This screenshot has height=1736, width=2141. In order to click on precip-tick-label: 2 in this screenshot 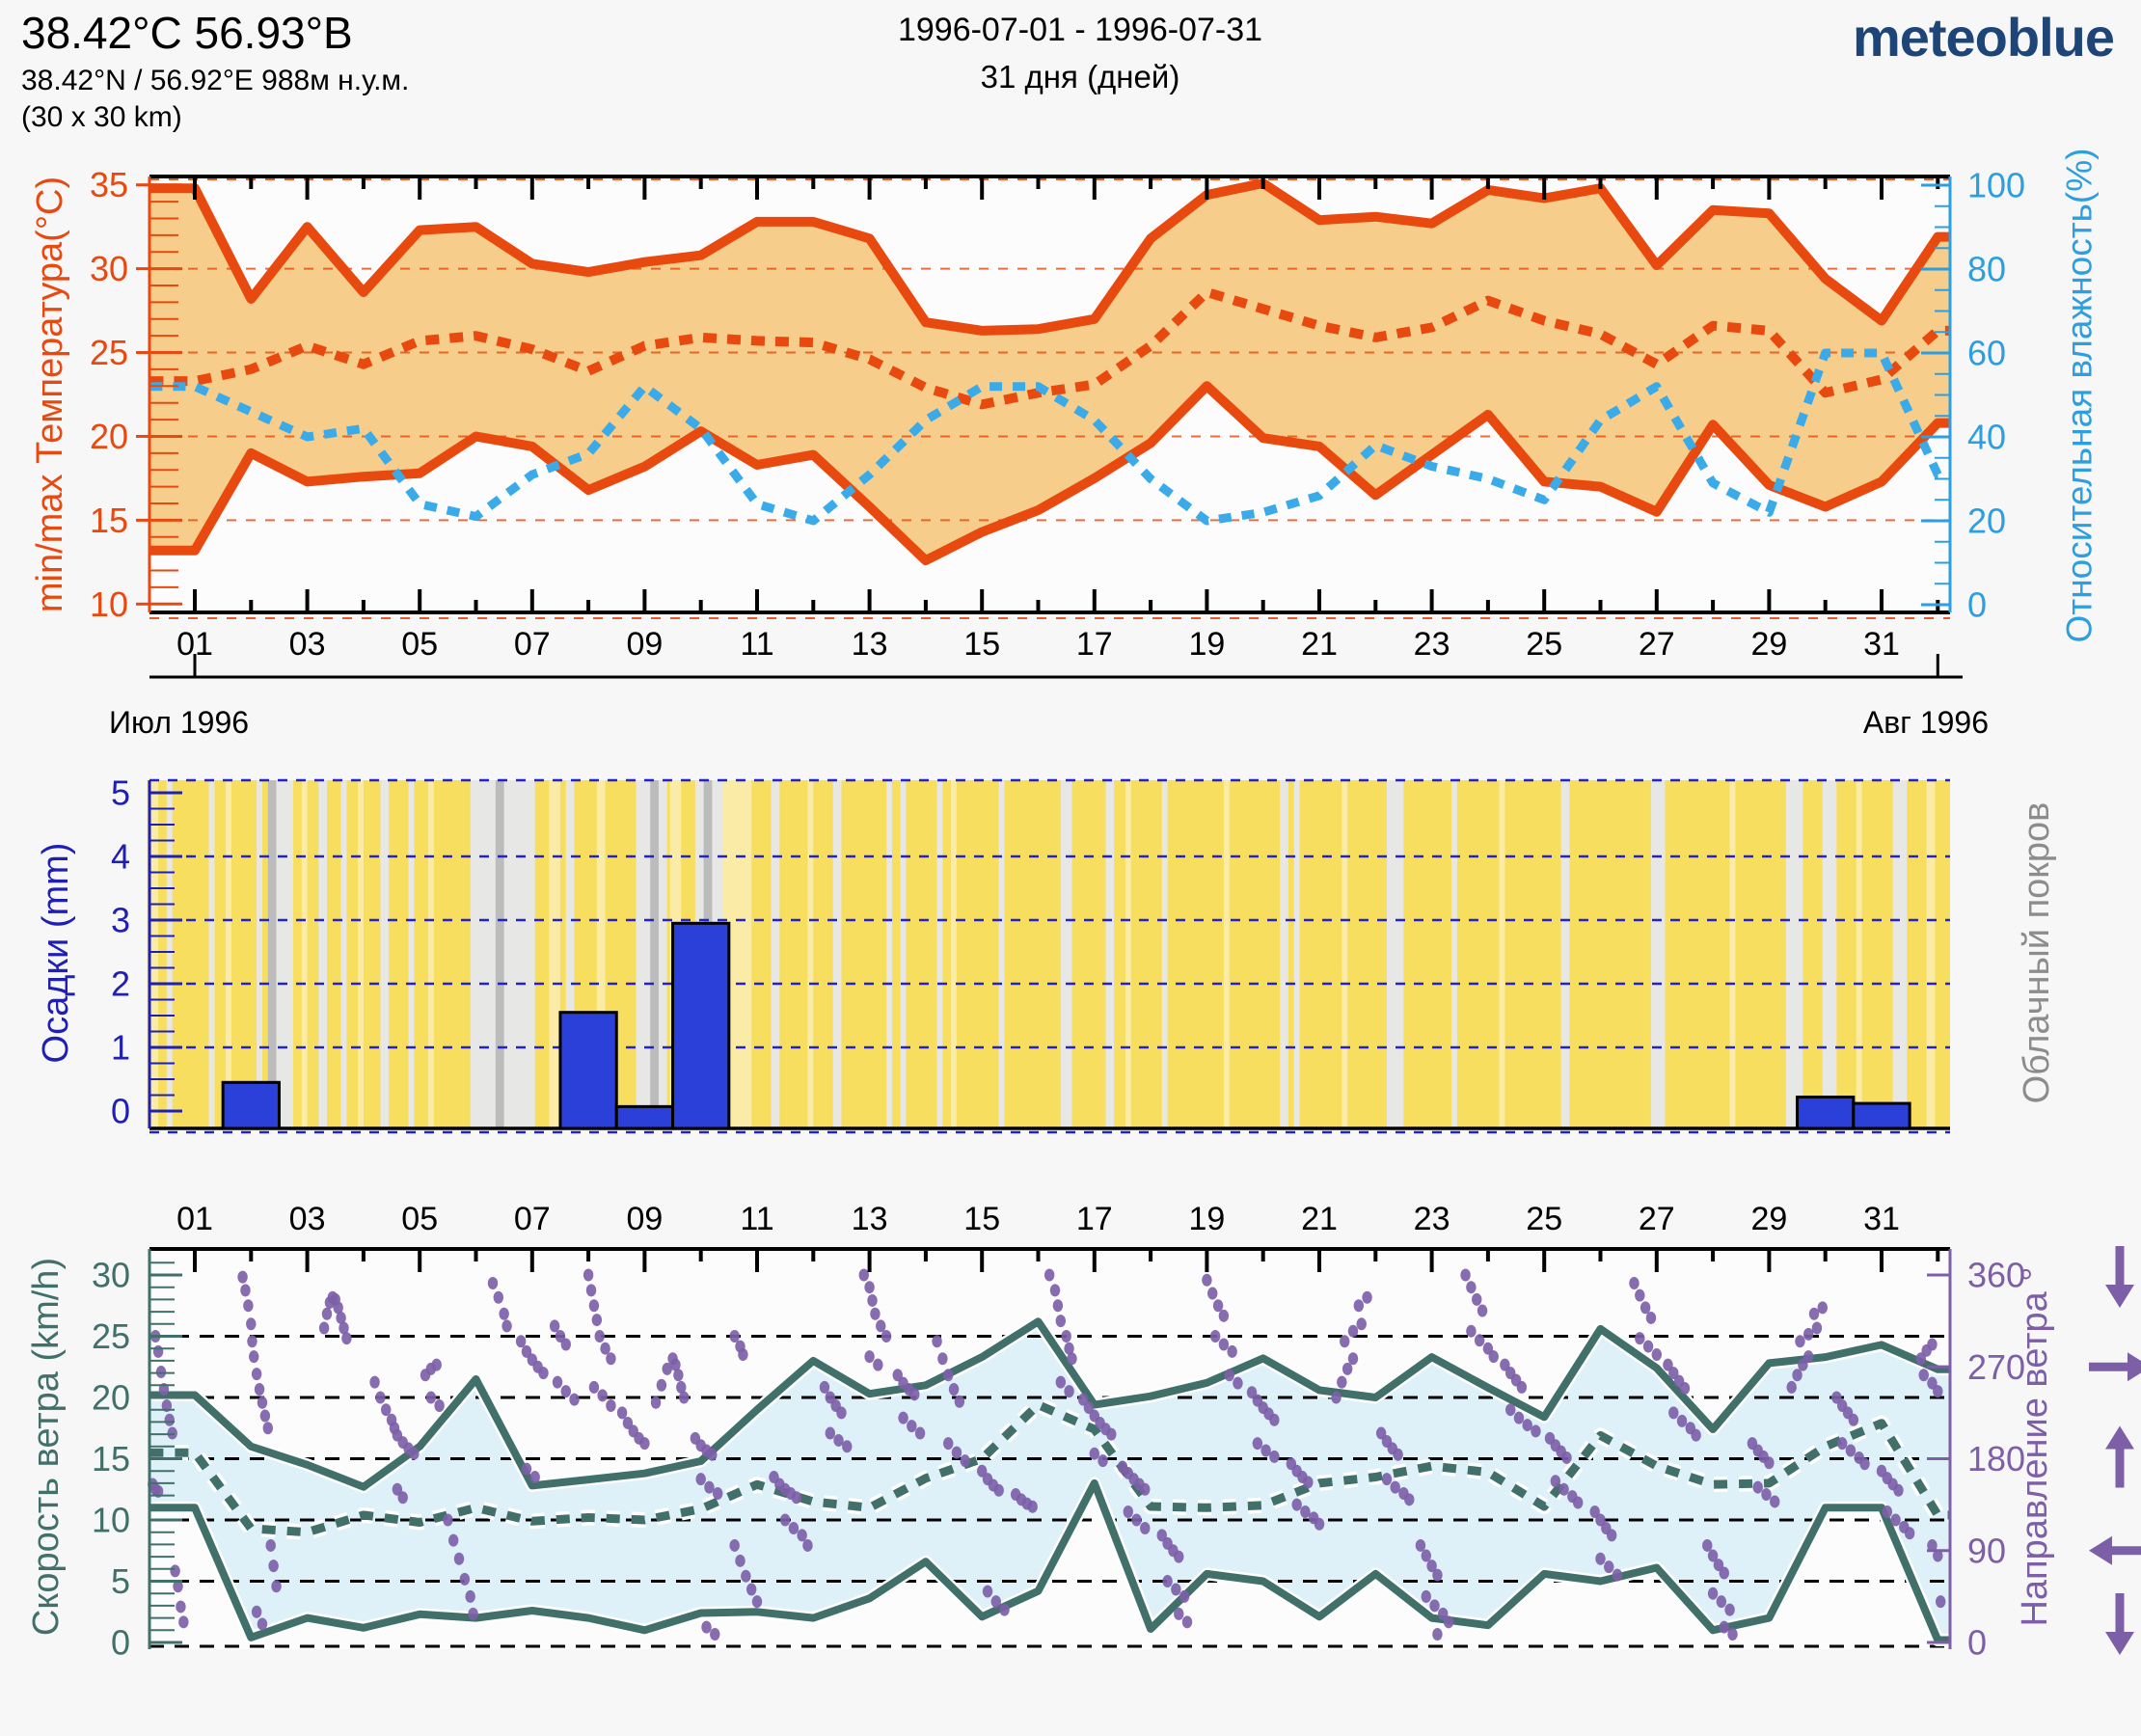, I will do `click(121, 984)`.